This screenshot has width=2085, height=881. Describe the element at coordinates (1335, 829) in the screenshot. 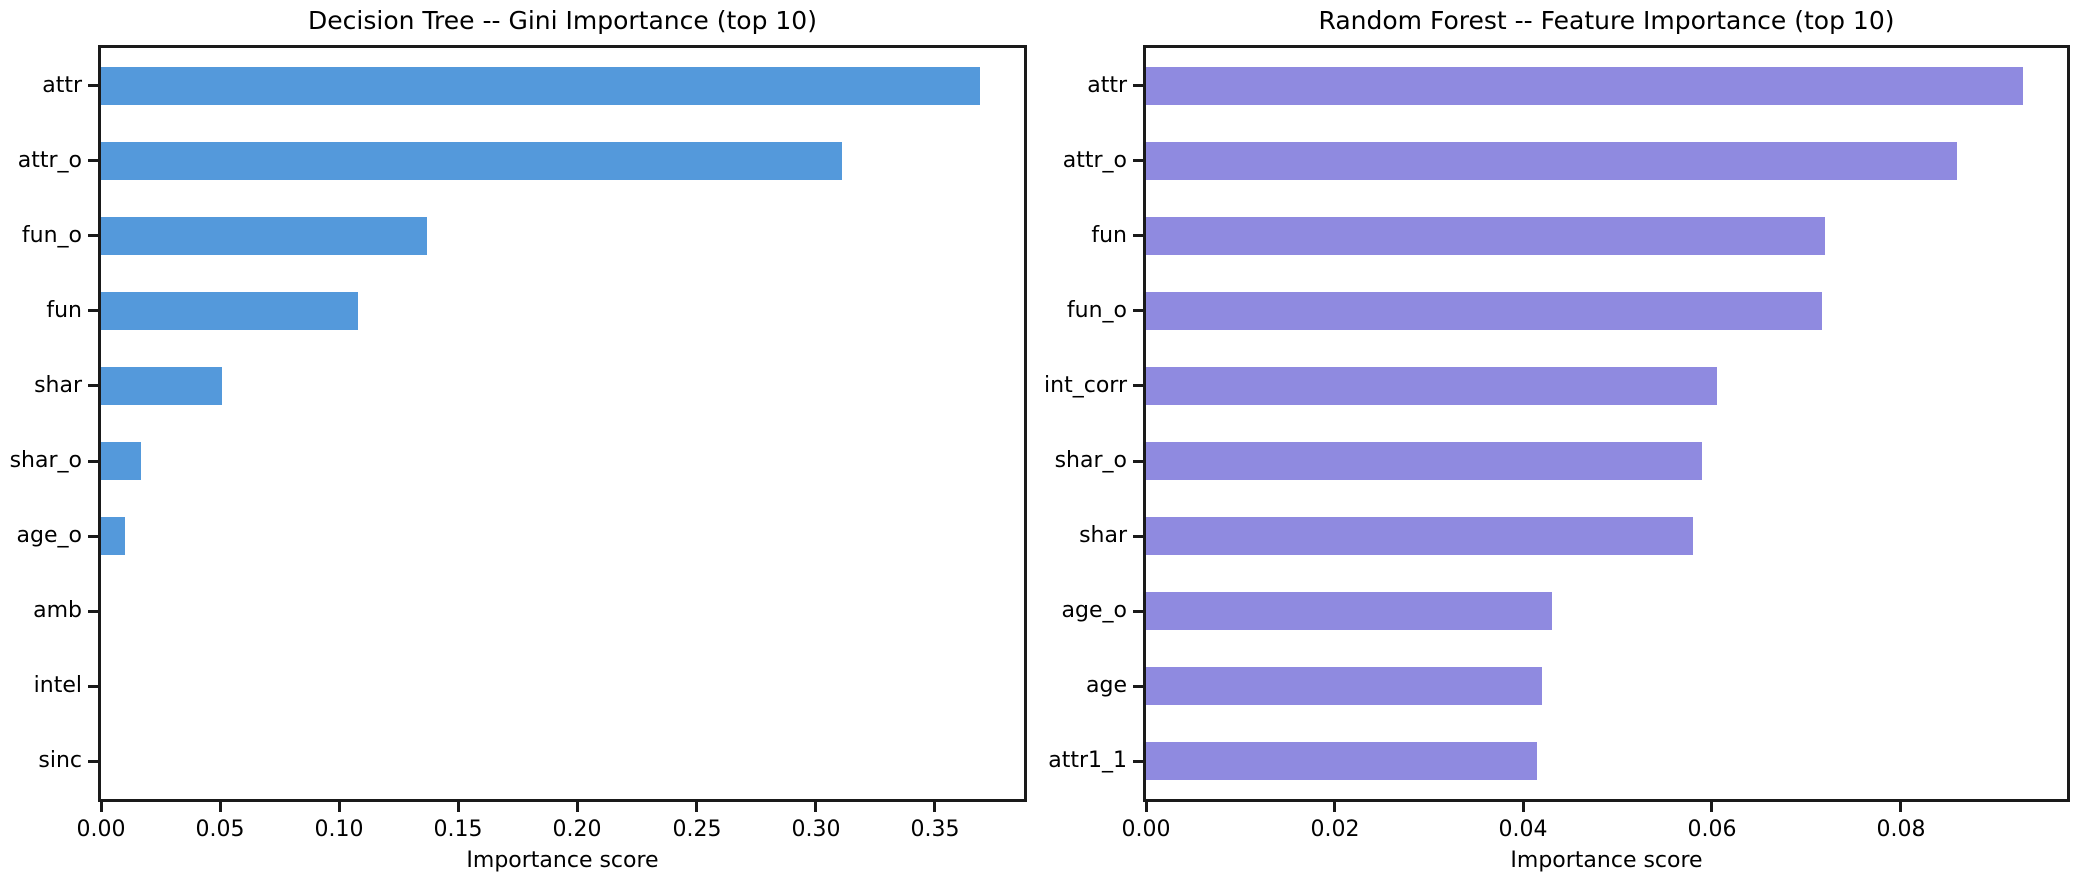

I see `x-tick-label: 0.02` at that location.